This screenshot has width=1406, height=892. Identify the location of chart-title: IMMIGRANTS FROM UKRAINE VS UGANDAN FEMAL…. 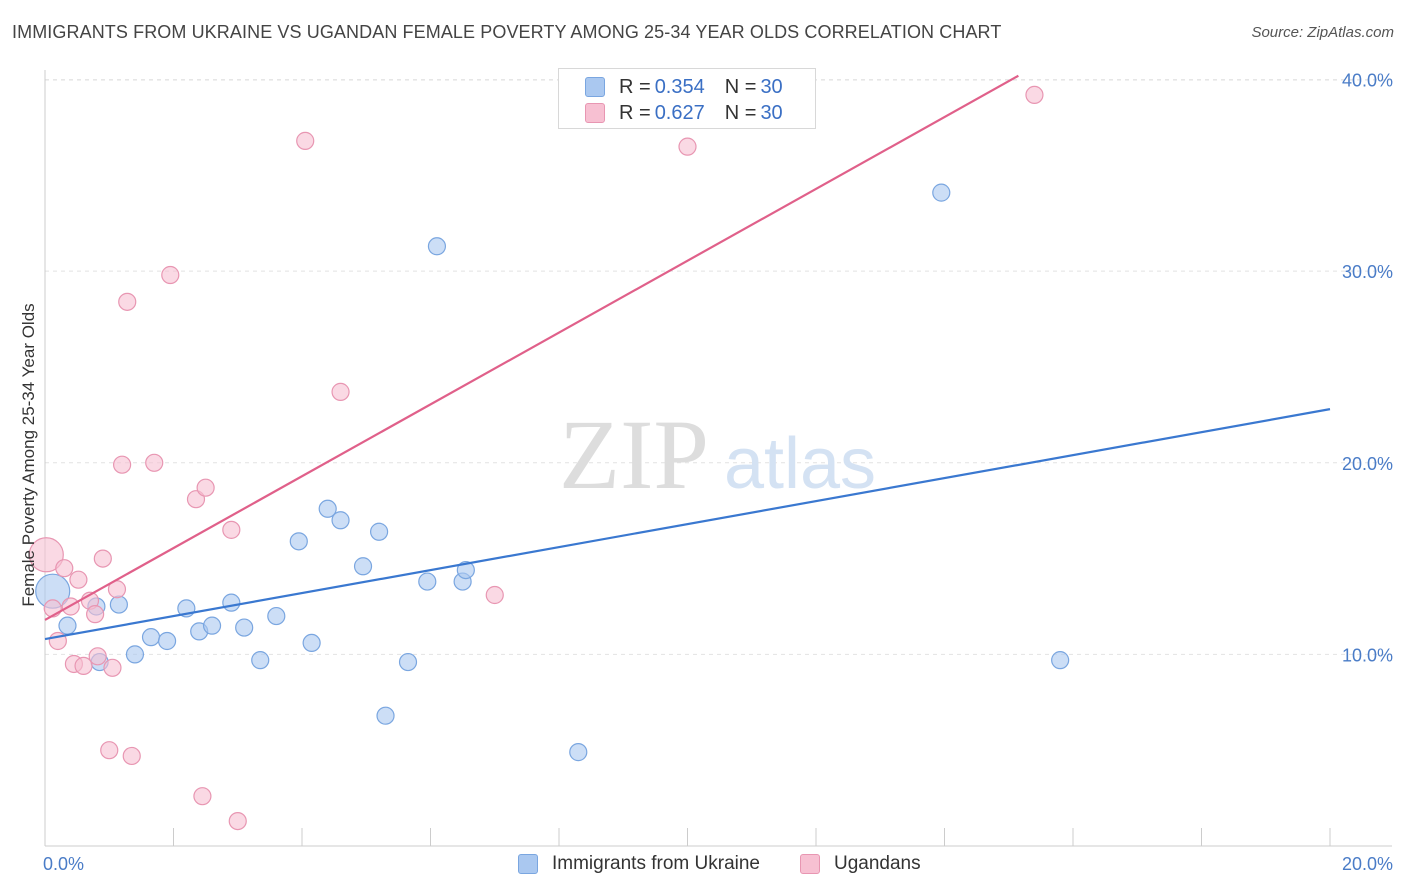
(507, 32).